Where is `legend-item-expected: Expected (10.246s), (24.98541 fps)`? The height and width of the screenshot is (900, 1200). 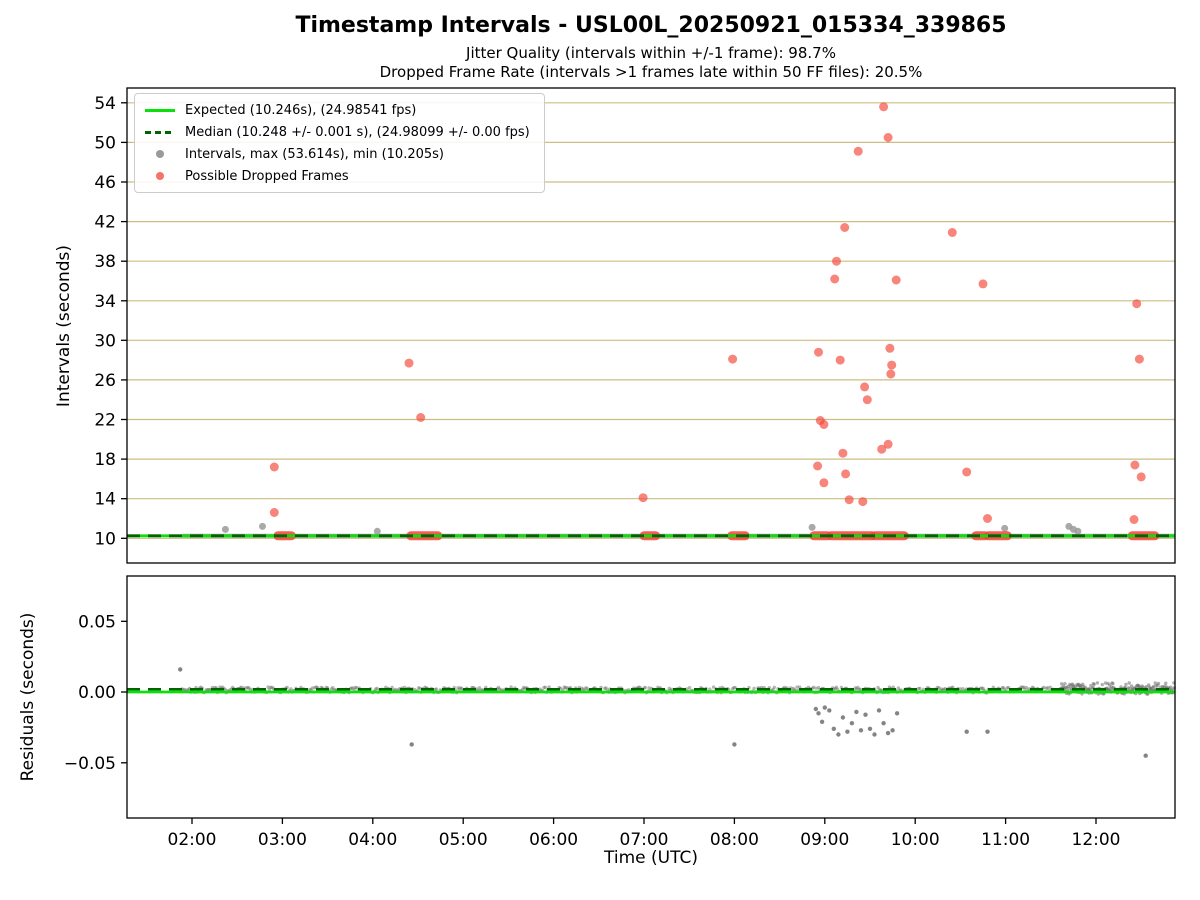 legend-item-expected: Expected (10.246s), (24.98541 fps) is located at coordinates (337, 110).